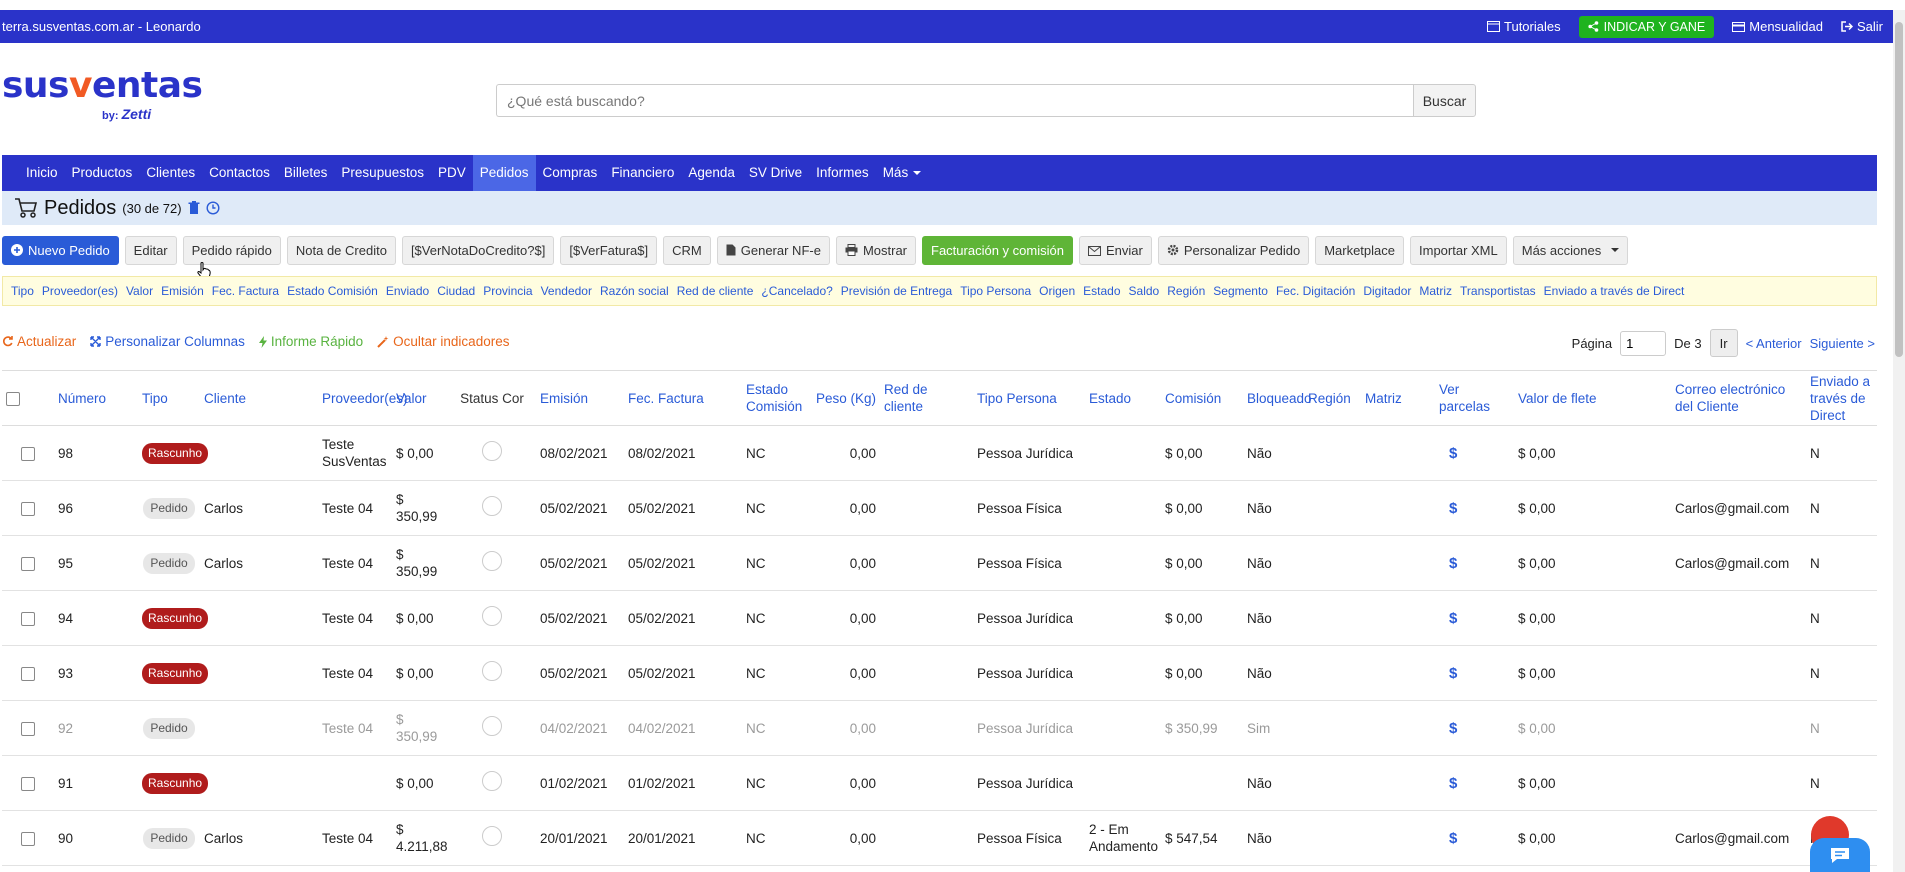  What do you see at coordinates (171, 172) in the screenshot?
I see `nav-clientes: Clientes` at bounding box center [171, 172].